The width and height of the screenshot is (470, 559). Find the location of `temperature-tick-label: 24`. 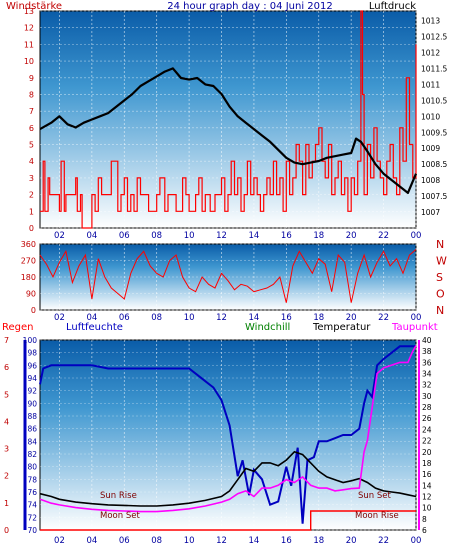

temperature-tick-label: 24 is located at coordinates (427, 429).